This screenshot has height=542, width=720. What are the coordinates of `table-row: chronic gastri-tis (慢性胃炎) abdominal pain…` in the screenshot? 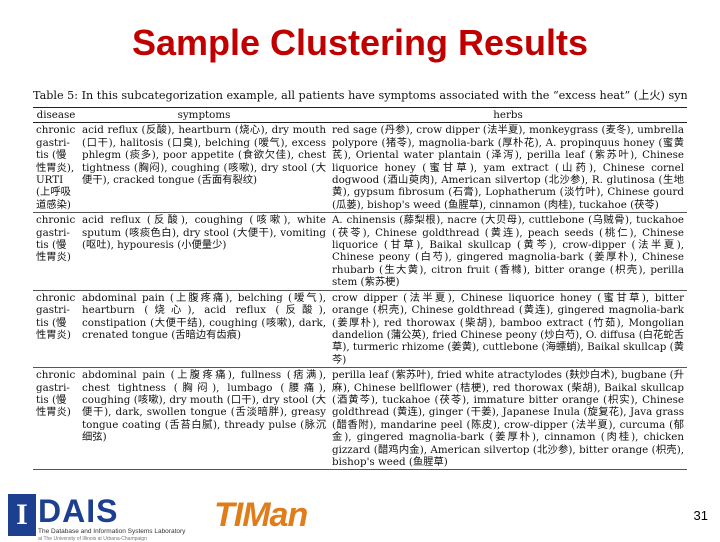 It's located at (360, 329).